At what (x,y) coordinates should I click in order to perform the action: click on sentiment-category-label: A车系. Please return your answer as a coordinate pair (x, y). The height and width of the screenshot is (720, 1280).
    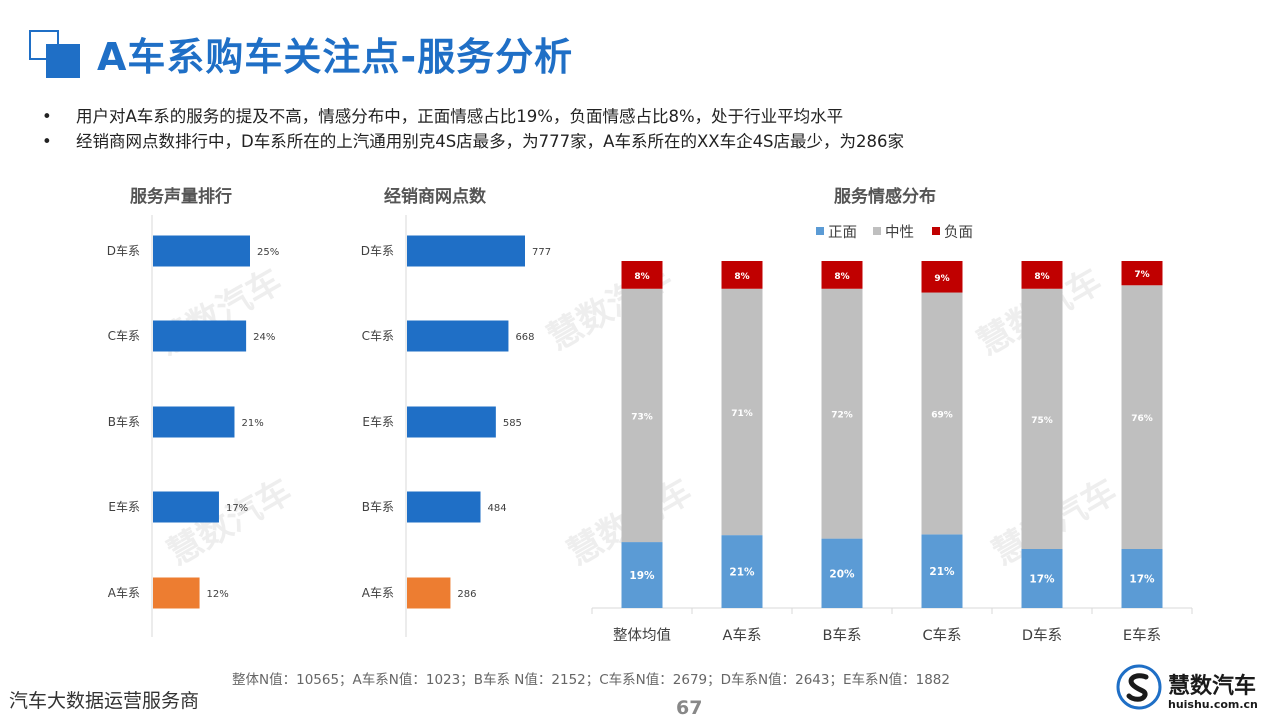
    Looking at the image, I should click on (742, 635).